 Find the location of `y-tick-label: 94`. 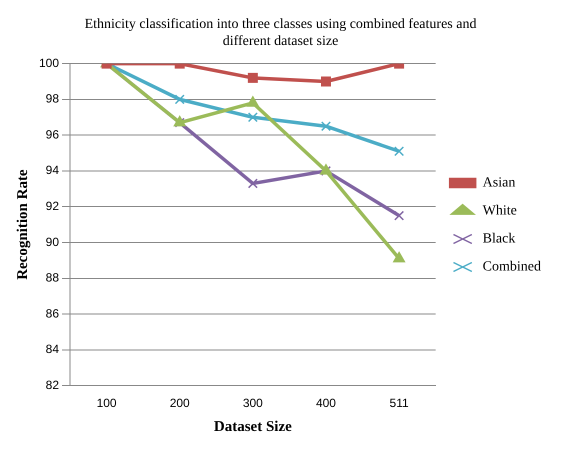

y-tick-label: 94 is located at coordinates (53, 170).